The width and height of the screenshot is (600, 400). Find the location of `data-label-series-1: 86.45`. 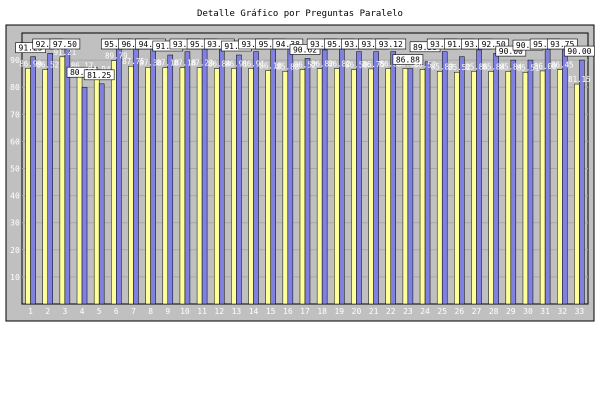

data-label-series-1: 86.45 is located at coordinates (562, 65).